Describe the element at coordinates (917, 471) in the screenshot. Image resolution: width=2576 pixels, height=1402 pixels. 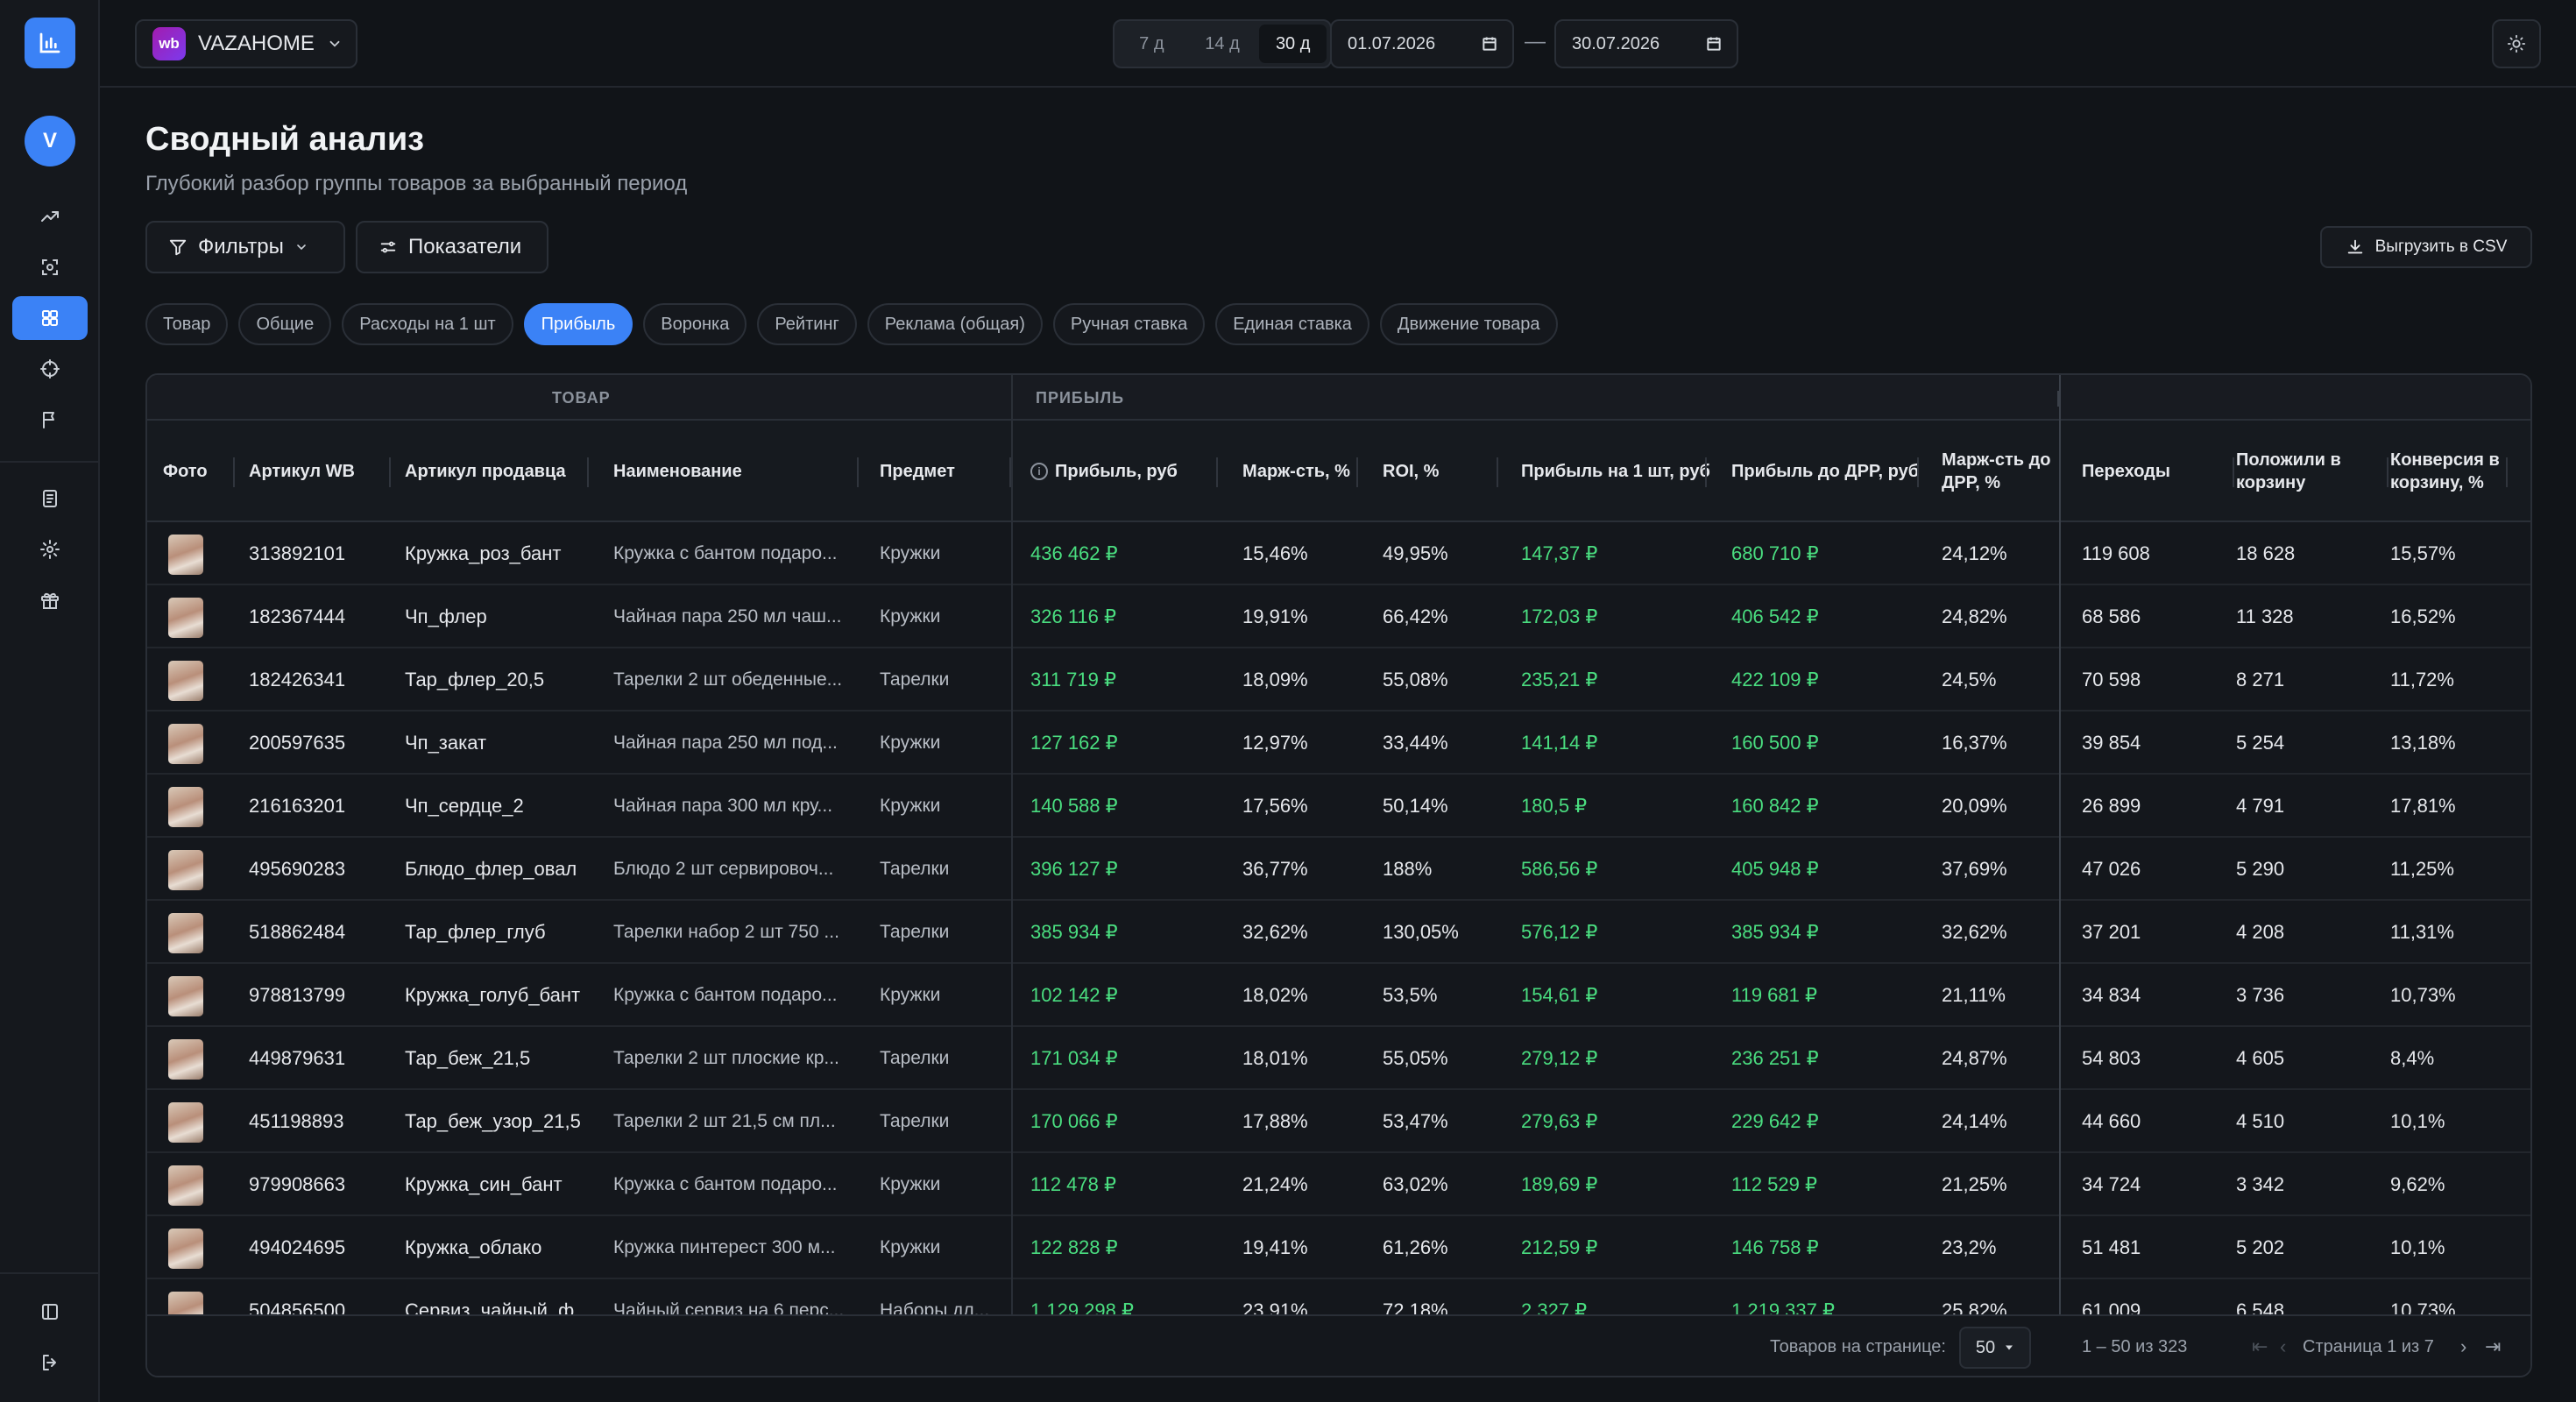
I see `column-header-subject: Предмет` at that location.